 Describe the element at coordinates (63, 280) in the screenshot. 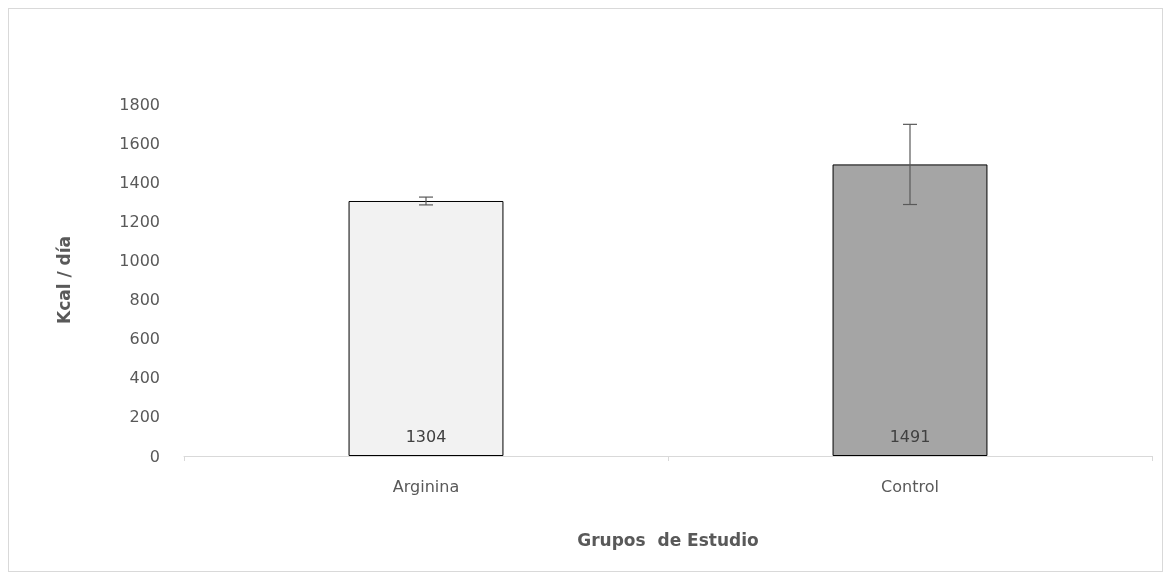

I see `y-axis-title: Kcal / día` at that location.